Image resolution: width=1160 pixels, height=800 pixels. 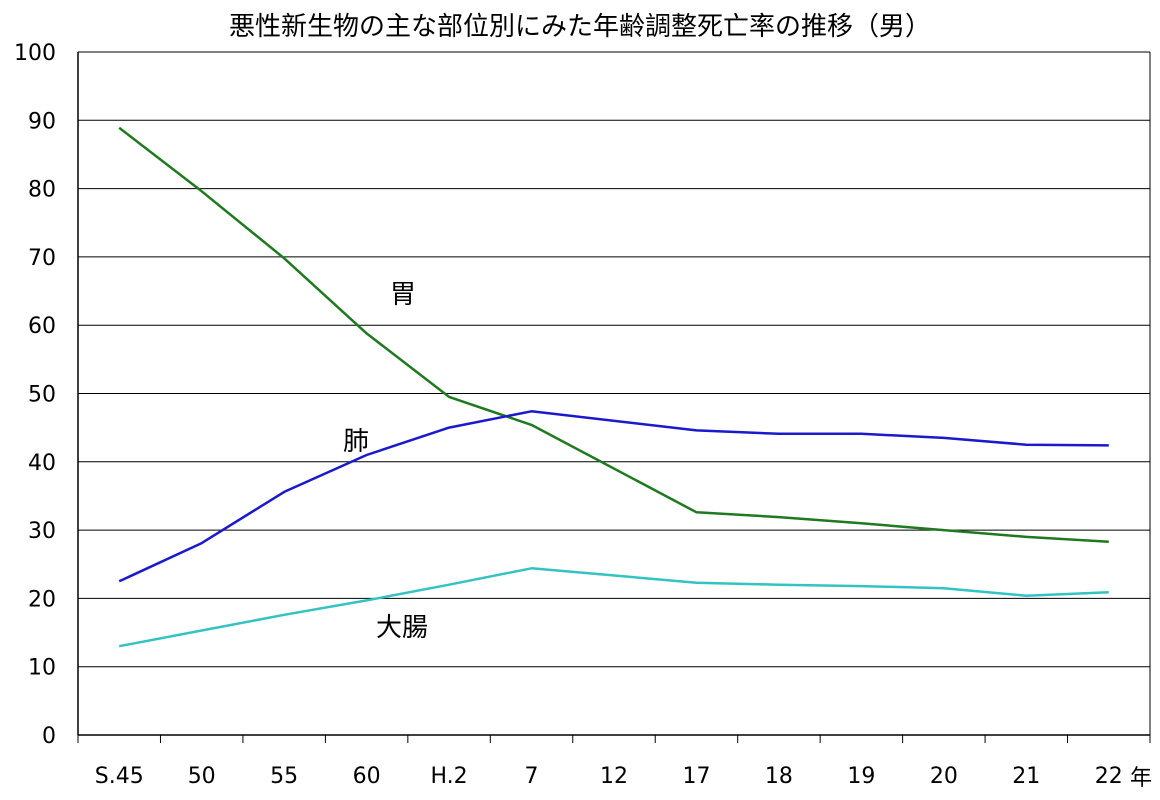 I want to click on x-tick-label: 20, so click(x=944, y=776).